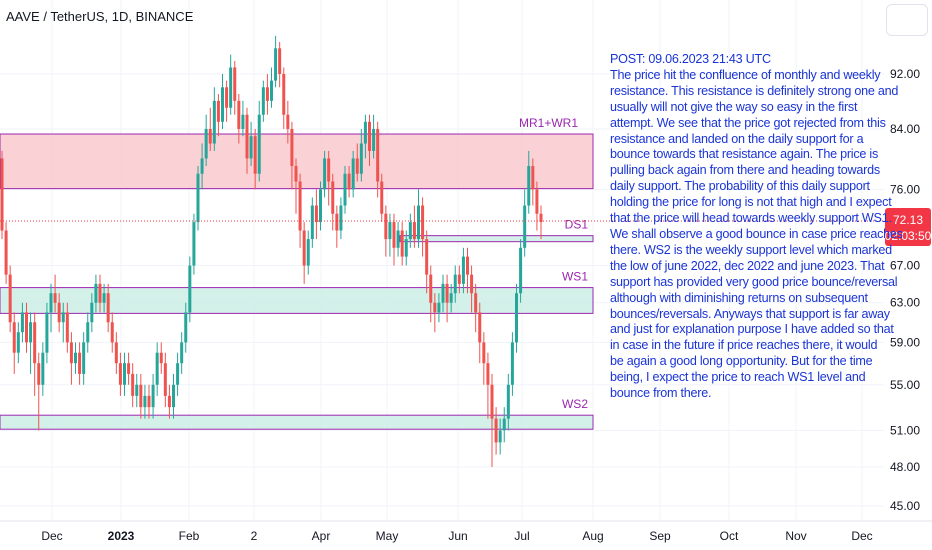 Image resolution: width=932 pixels, height=550 pixels. Describe the element at coordinates (905, 129) in the screenshot. I see `y-tick-label: 84.00` at that location.